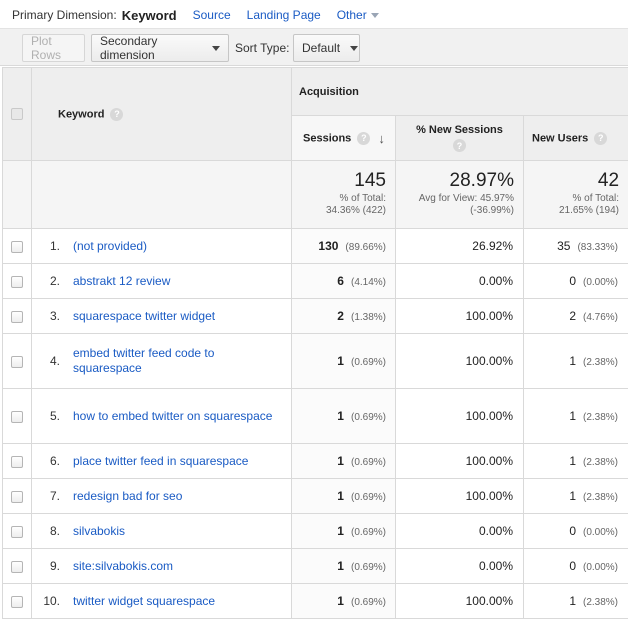 The height and width of the screenshot is (624, 628). What do you see at coordinates (326, 48) in the screenshot?
I see `sort-type-dropdown: Default` at bounding box center [326, 48].